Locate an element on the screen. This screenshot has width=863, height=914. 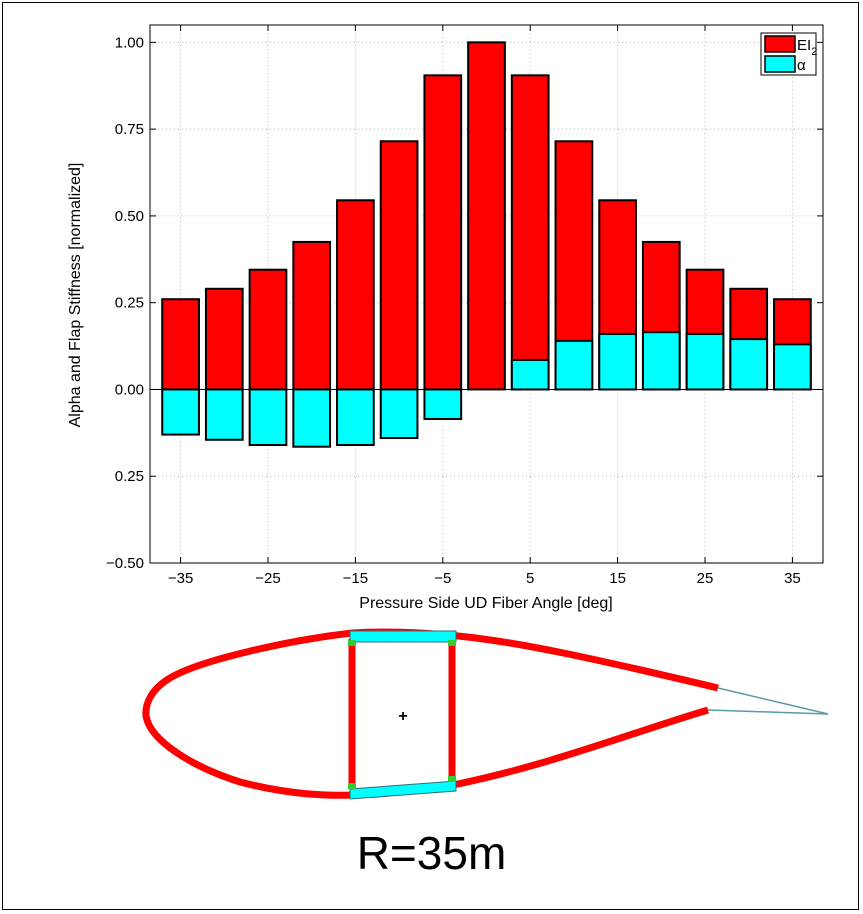
y-tick-label-5: 0.75 is located at coordinates (129, 129).